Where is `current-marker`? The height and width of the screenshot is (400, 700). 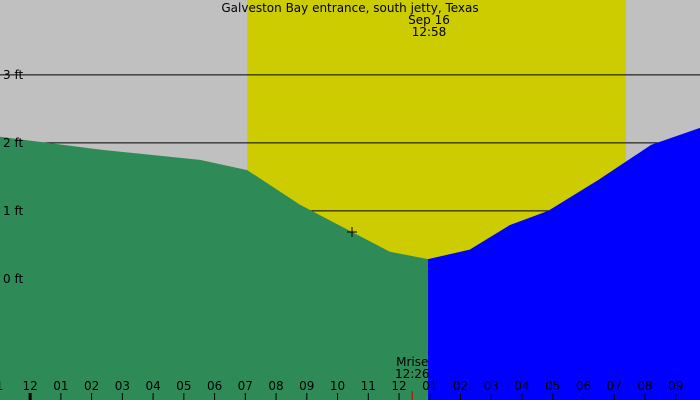 current-marker is located at coordinates (351, 231).